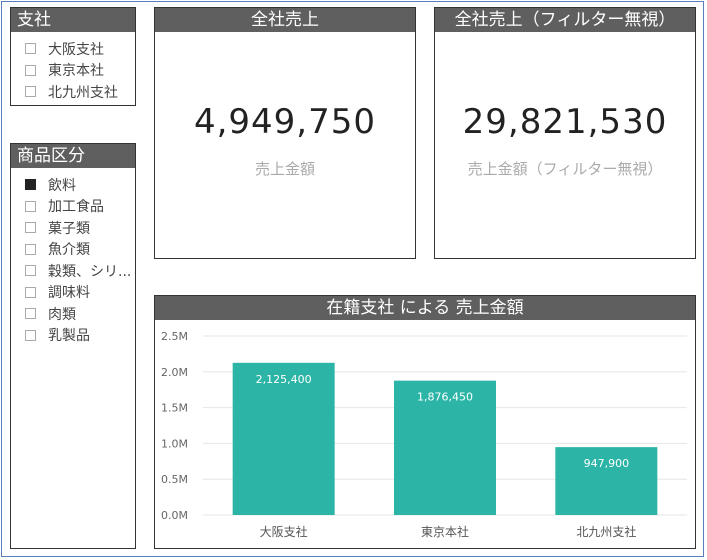  Describe the element at coordinates (284, 169) in the screenshot. I see `total-sales-label: 売上金額` at that location.